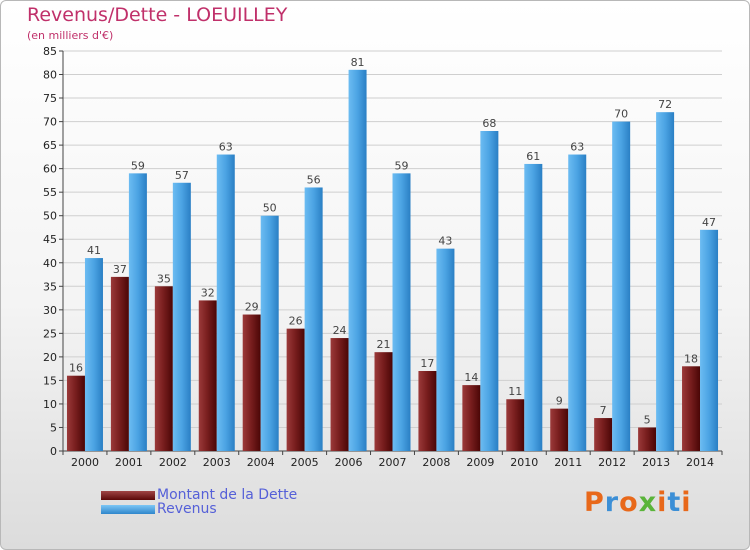 This screenshot has width=750, height=550. I want to click on data-label-revenus: 70, so click(621, 114).